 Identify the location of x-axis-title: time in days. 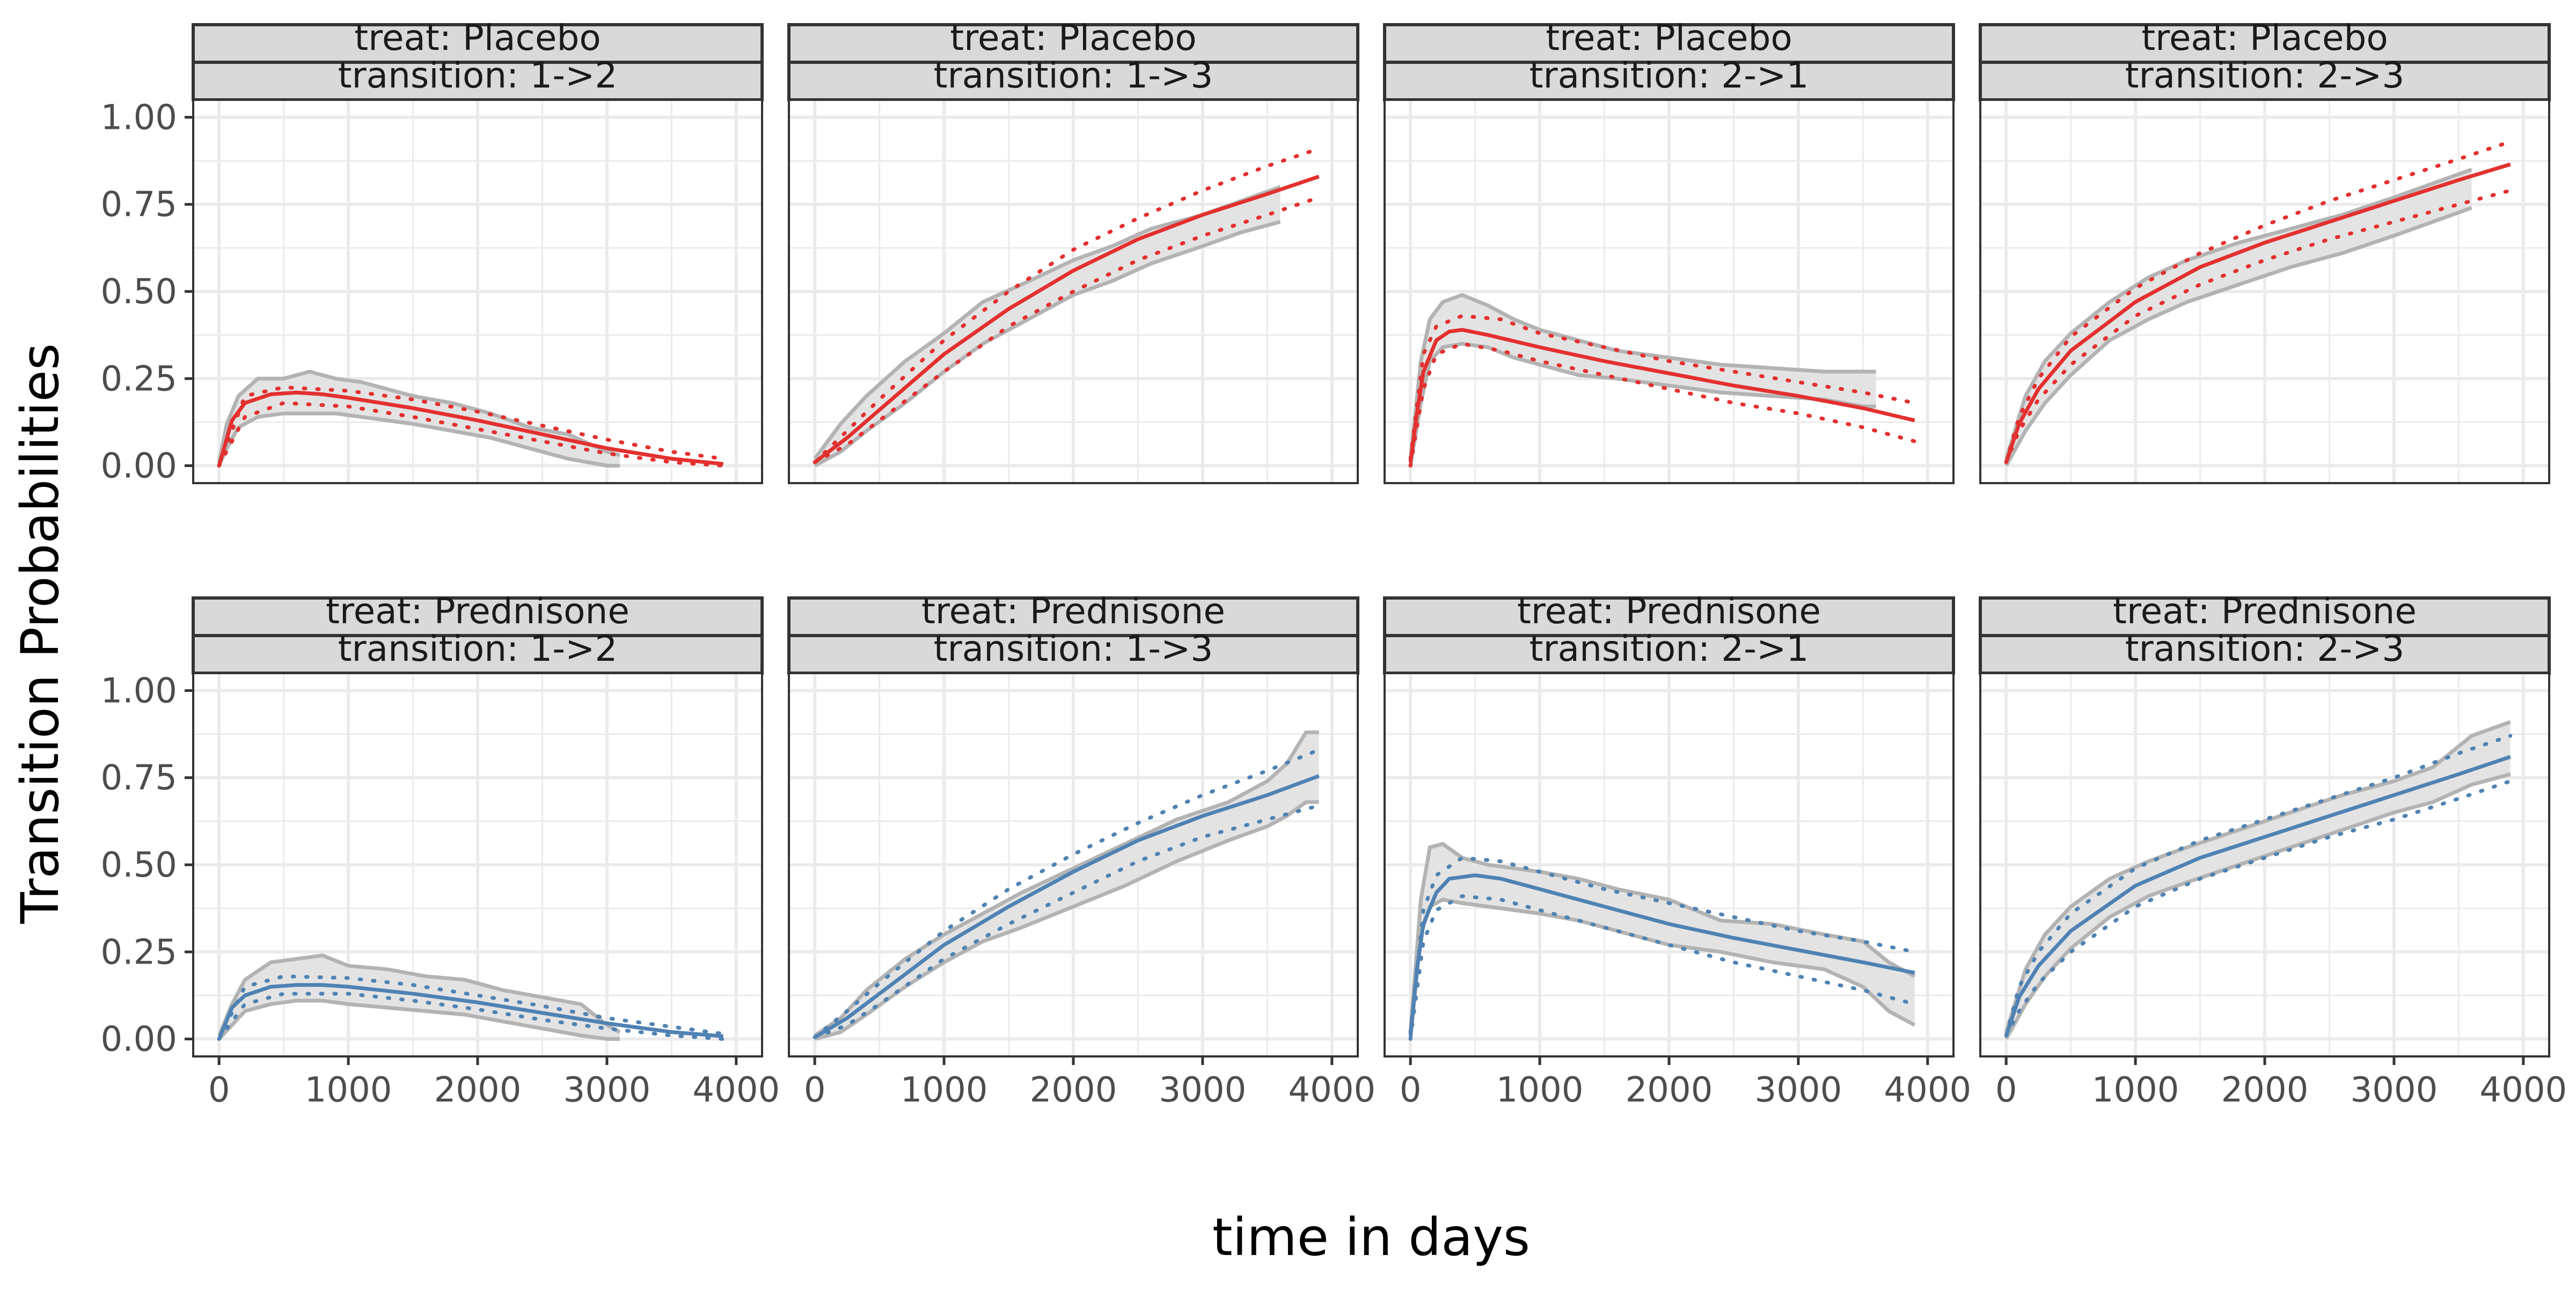
(1371, 1237).